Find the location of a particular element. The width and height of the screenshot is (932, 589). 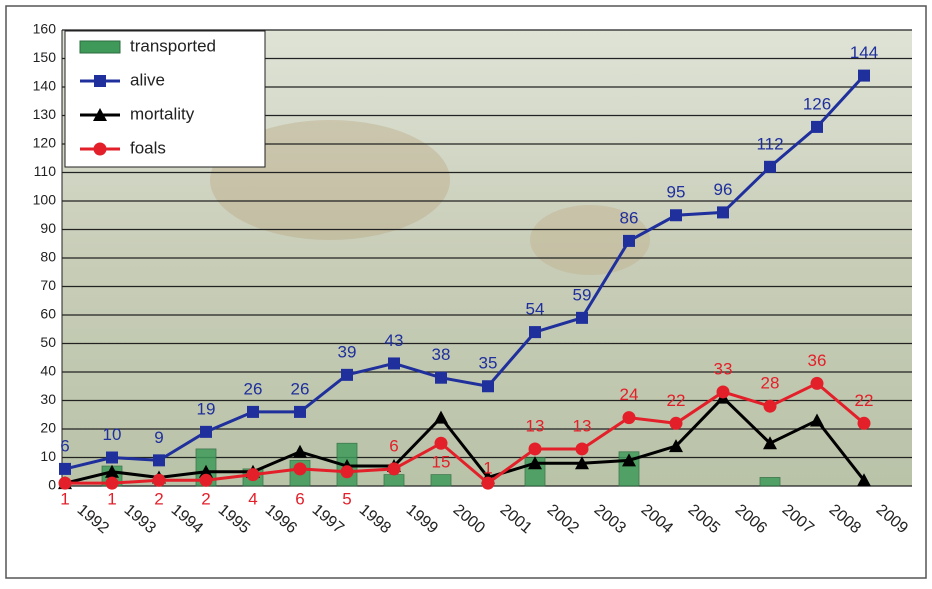

y-tick-label: 0 is located at coordinates (52, 485).